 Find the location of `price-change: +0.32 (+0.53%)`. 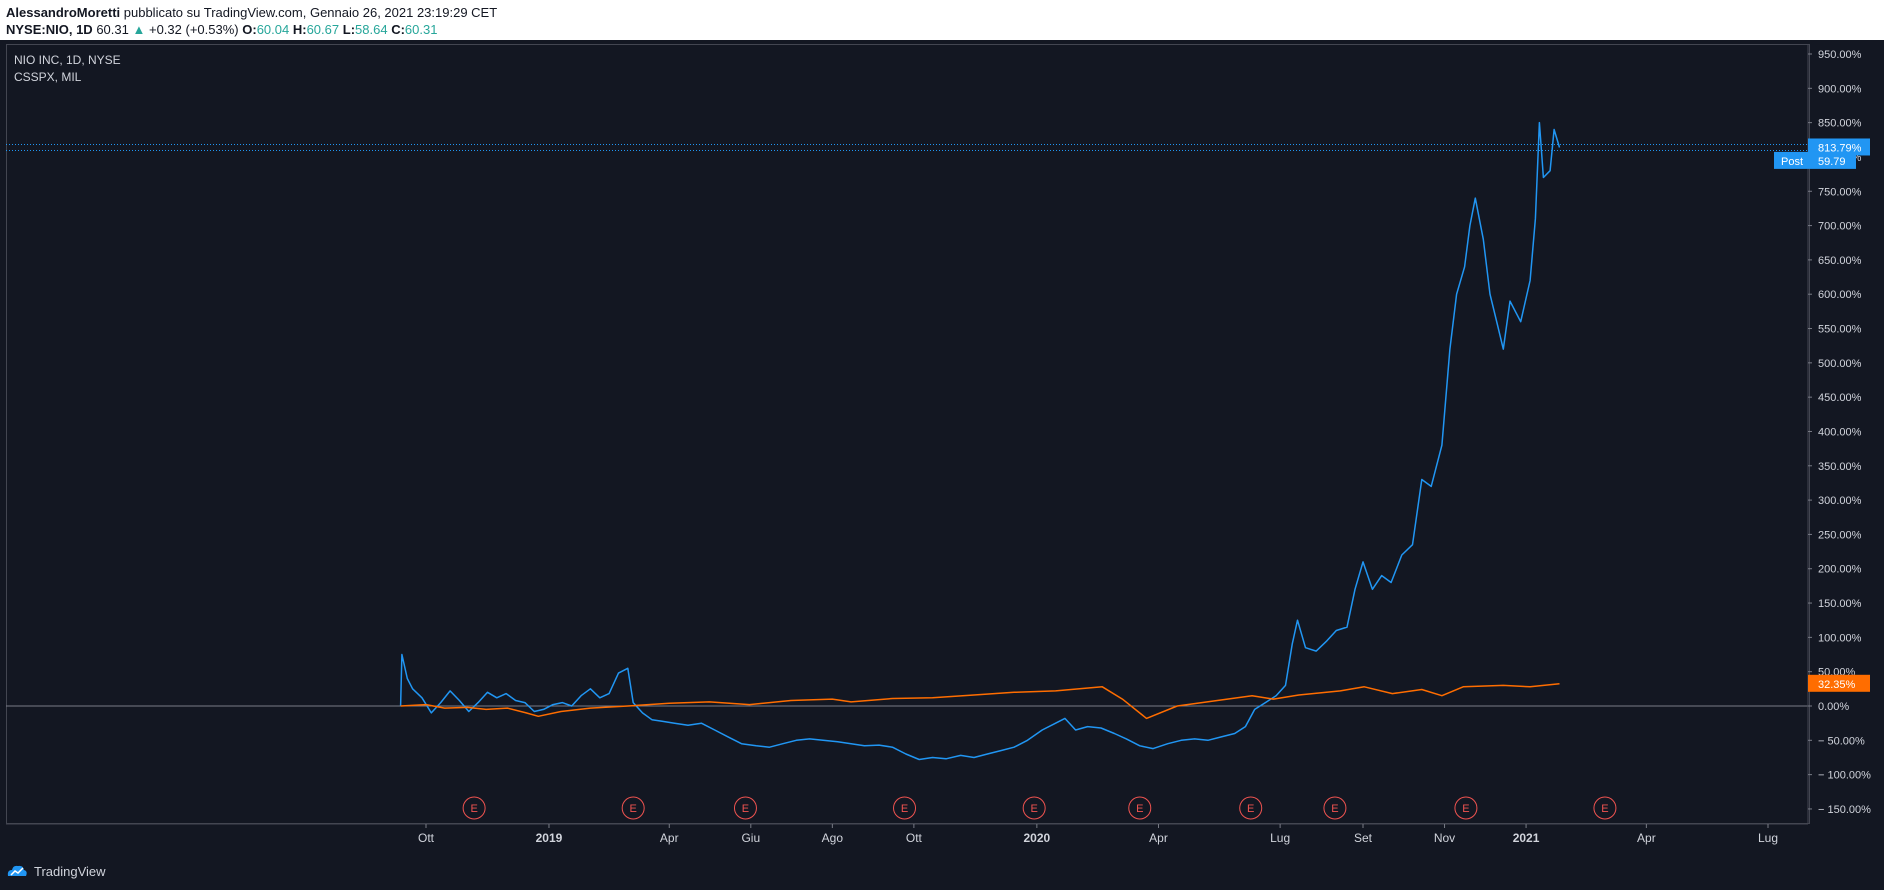

price-change: +0.32 (+0.53%) is located at coordinates (193, 29).